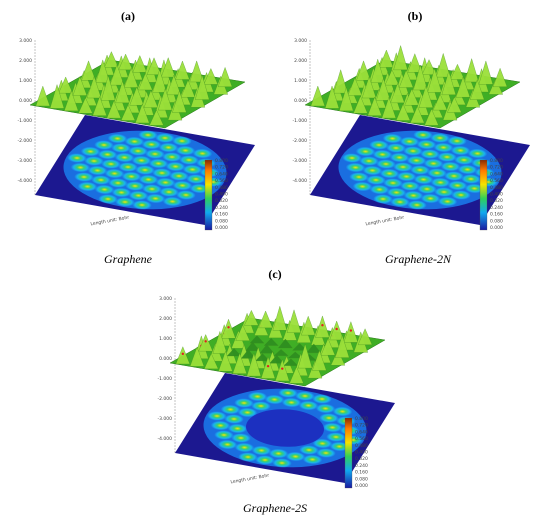 This screenshot has width=550, height=520. Describe the element at coordinates (24, 181) in the screenshot. I see `z-tick-label: -4.000` at that location.